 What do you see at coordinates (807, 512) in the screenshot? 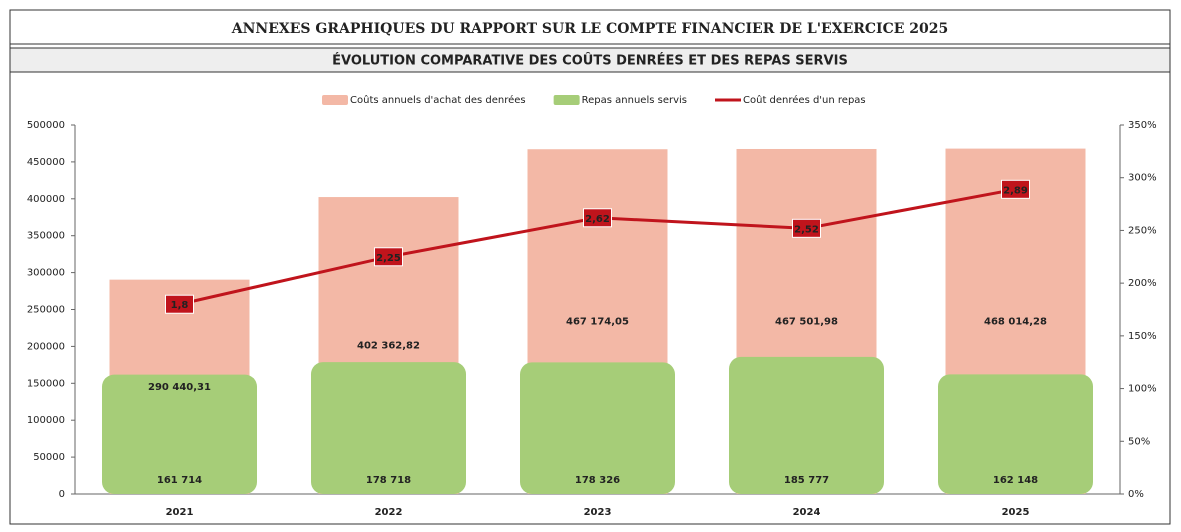
I see `x-tick-label: 2024` at bounding box center [807, 512].